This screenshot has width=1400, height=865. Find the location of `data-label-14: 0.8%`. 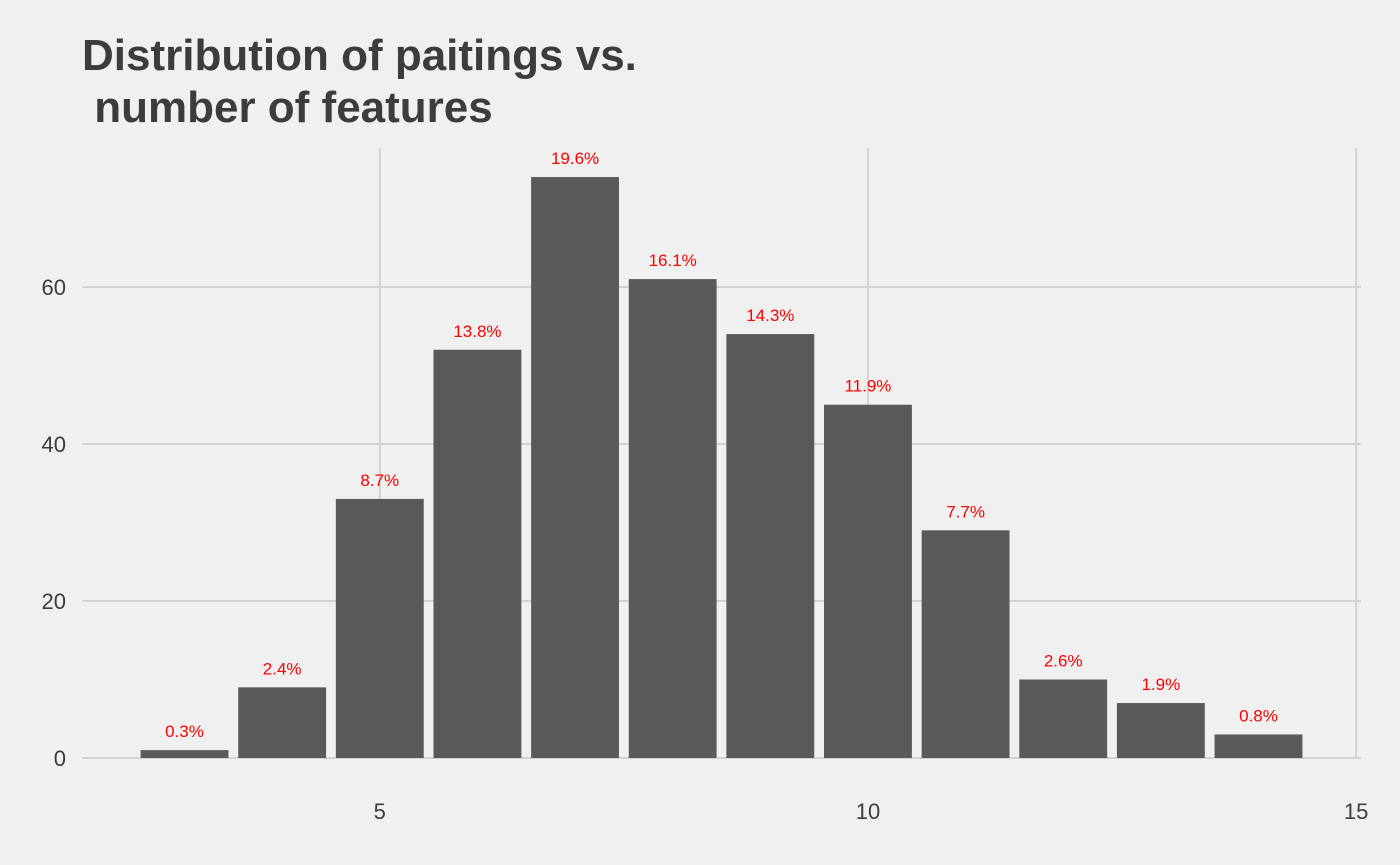

data-label-14: 0.8% is located at coordinates (1258, 715).